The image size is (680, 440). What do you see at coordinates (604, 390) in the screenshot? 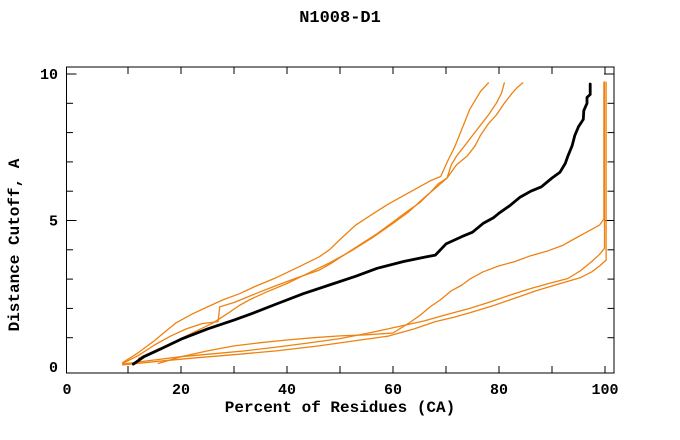
I see `x-tick-label: 100` at bounding box center [604, 390].